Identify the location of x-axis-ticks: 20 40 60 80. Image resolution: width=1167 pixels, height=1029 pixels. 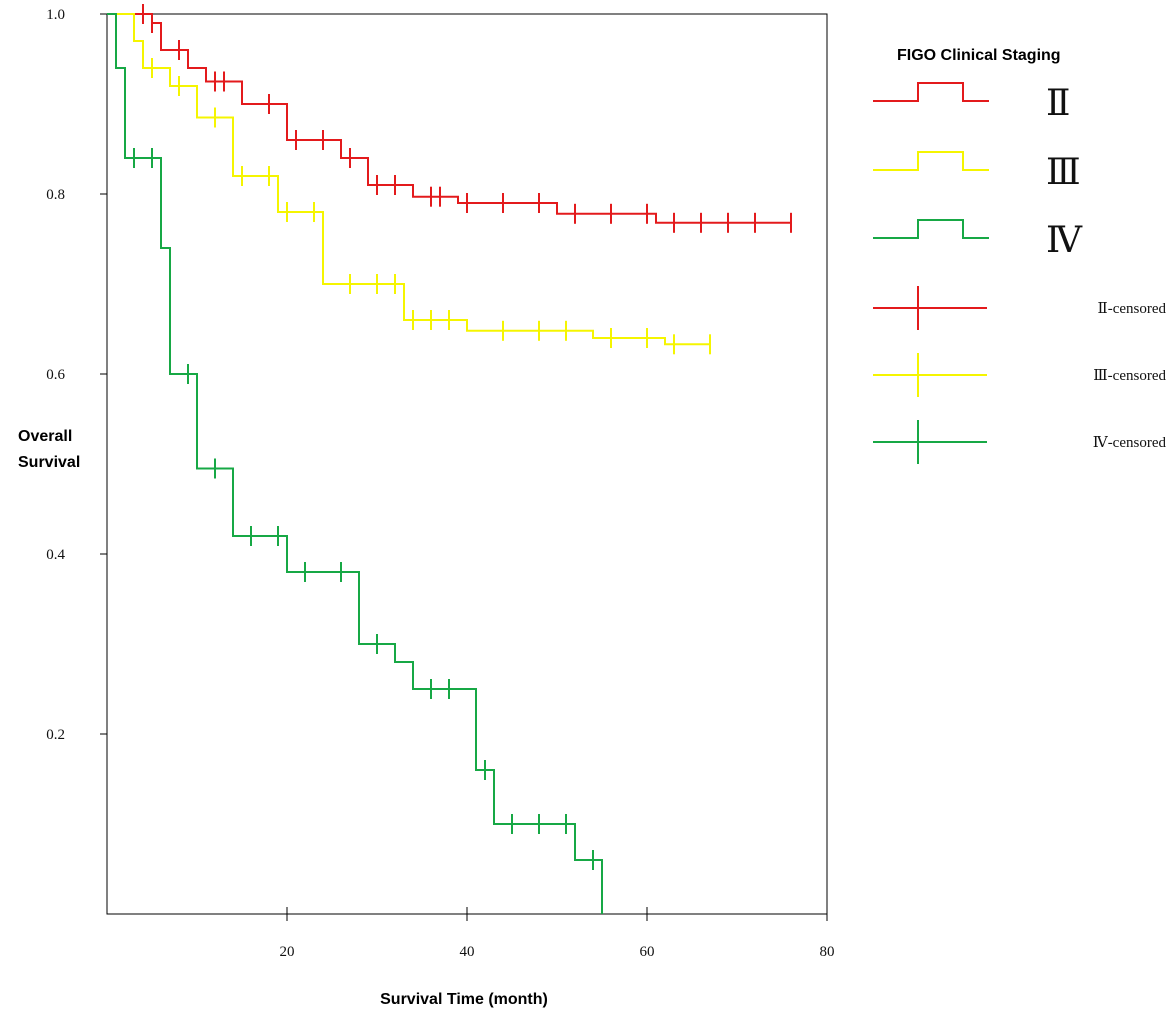
(557, 933).